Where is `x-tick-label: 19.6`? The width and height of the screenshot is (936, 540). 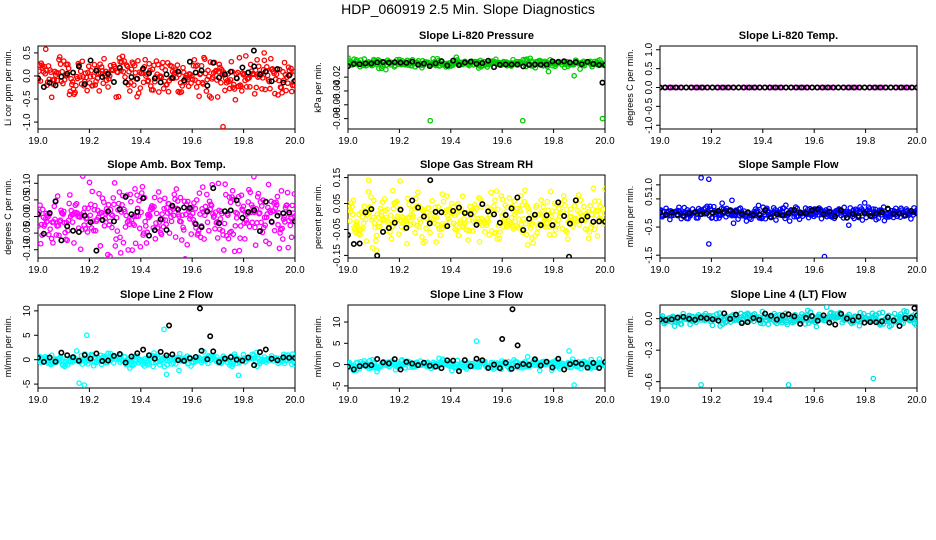 x-tick-label: 19.6 is located at coordinates (502, 400).